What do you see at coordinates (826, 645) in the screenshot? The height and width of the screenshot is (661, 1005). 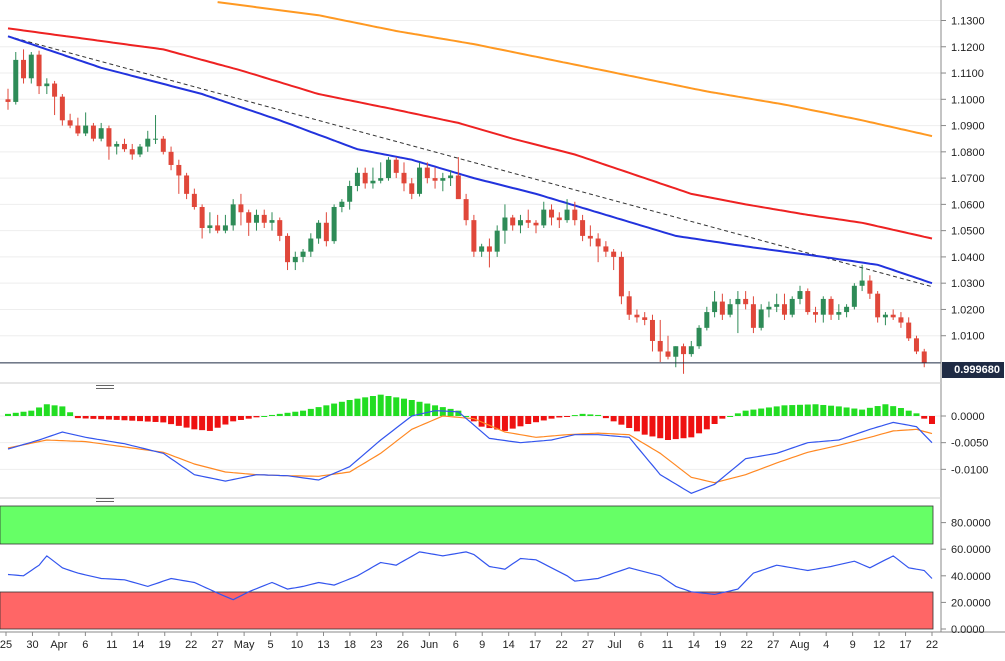 I see `x-tick-label: 4` at bounding box center [826, 645].